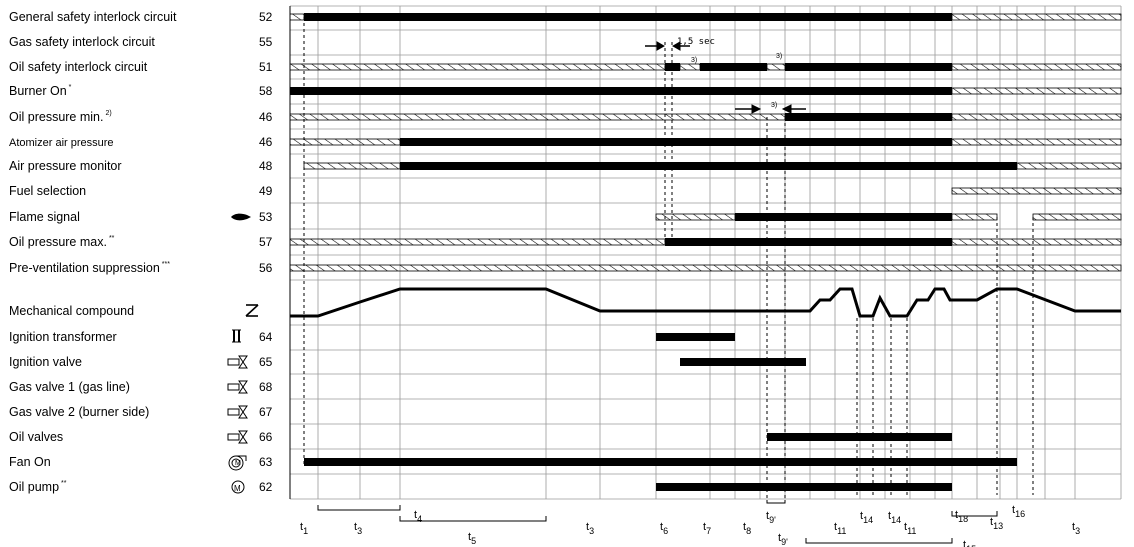 This screenshot has height=547, width=1134. What do you see at coordinates (266, 191) in the screenshot?
I see `row-number: 49` at bounding box center [266, 191].